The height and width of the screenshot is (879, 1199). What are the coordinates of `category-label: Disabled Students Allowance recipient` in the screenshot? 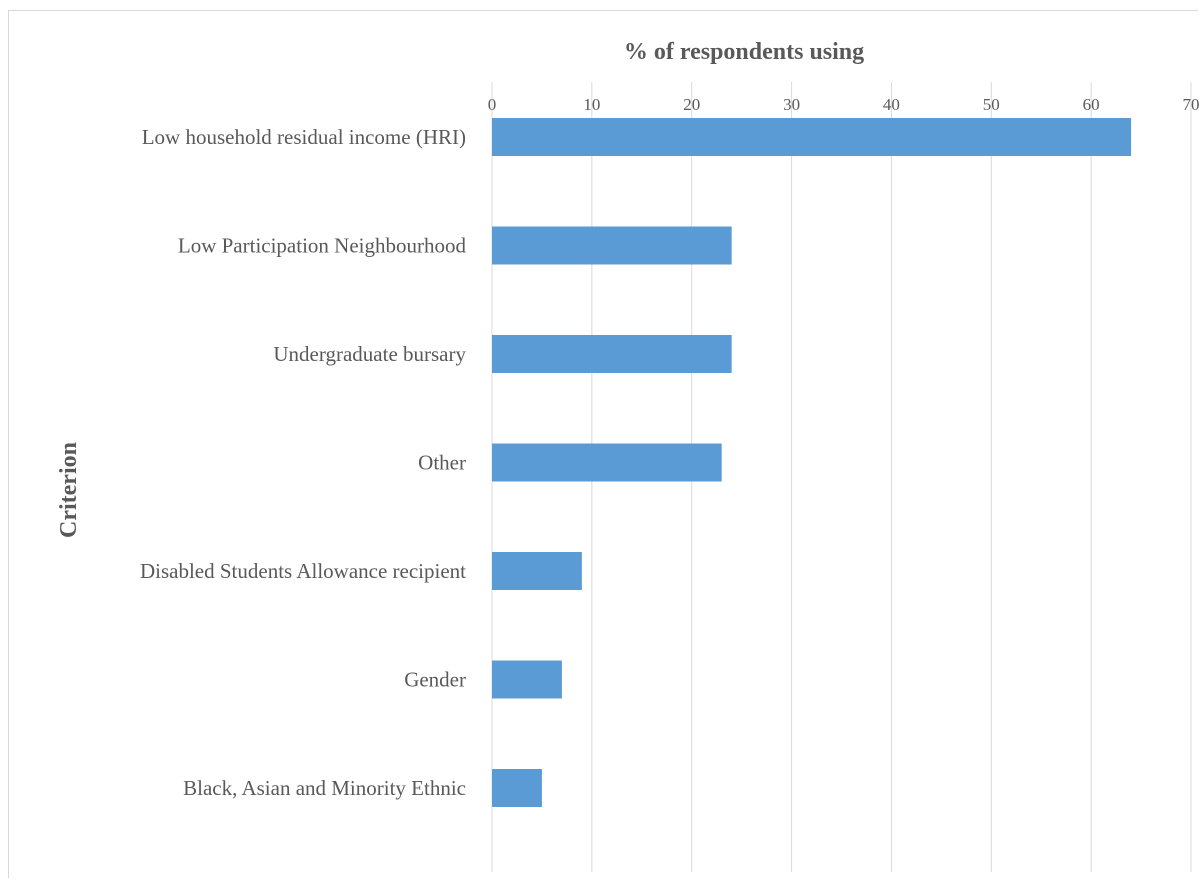 It's located at (303, 571).